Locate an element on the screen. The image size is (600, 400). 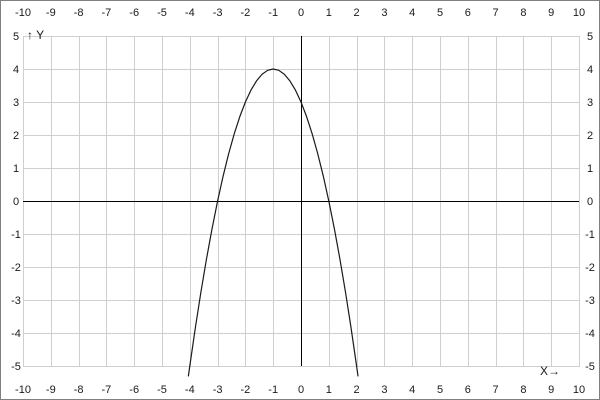
x-tick-label-bottom: -7 is located at coordinates (107, 390).